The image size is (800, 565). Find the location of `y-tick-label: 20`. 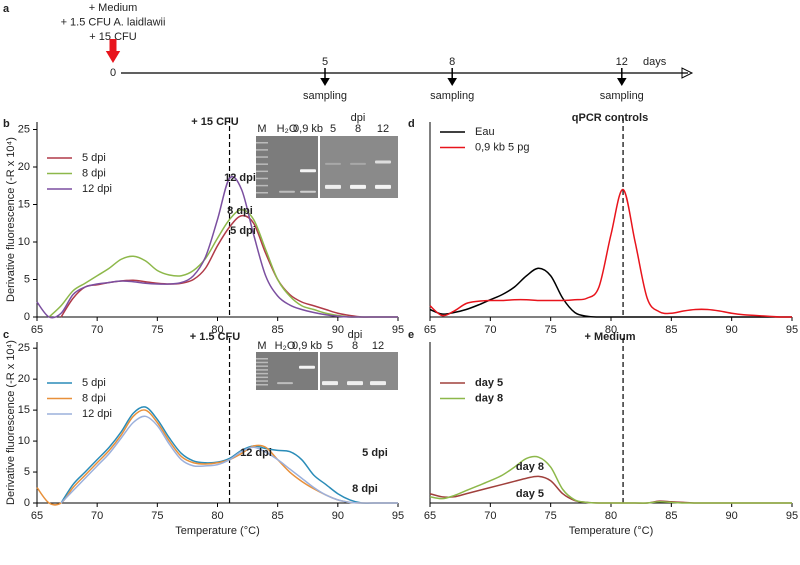

y-tick-label: 20 is located at coordinates (24, 379).